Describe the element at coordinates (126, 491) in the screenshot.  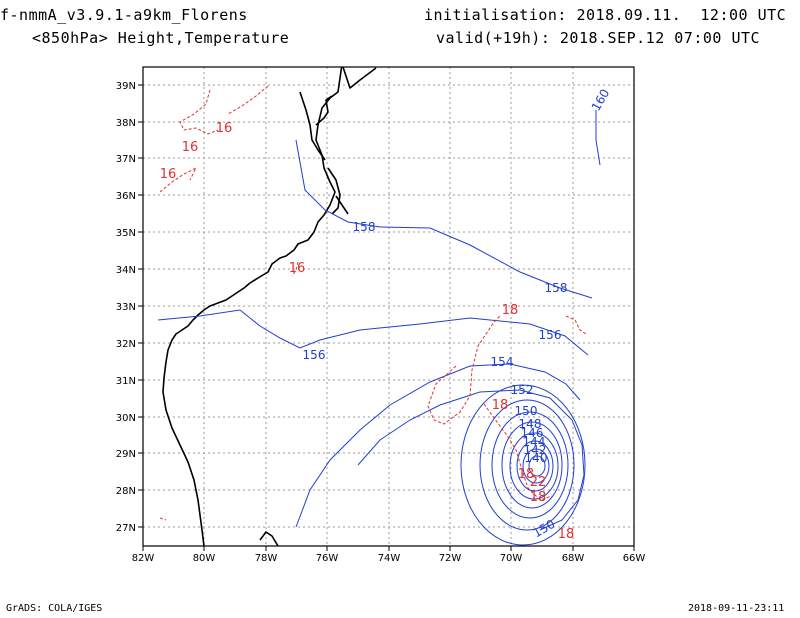
I see `lat-label: 28N` at that location.